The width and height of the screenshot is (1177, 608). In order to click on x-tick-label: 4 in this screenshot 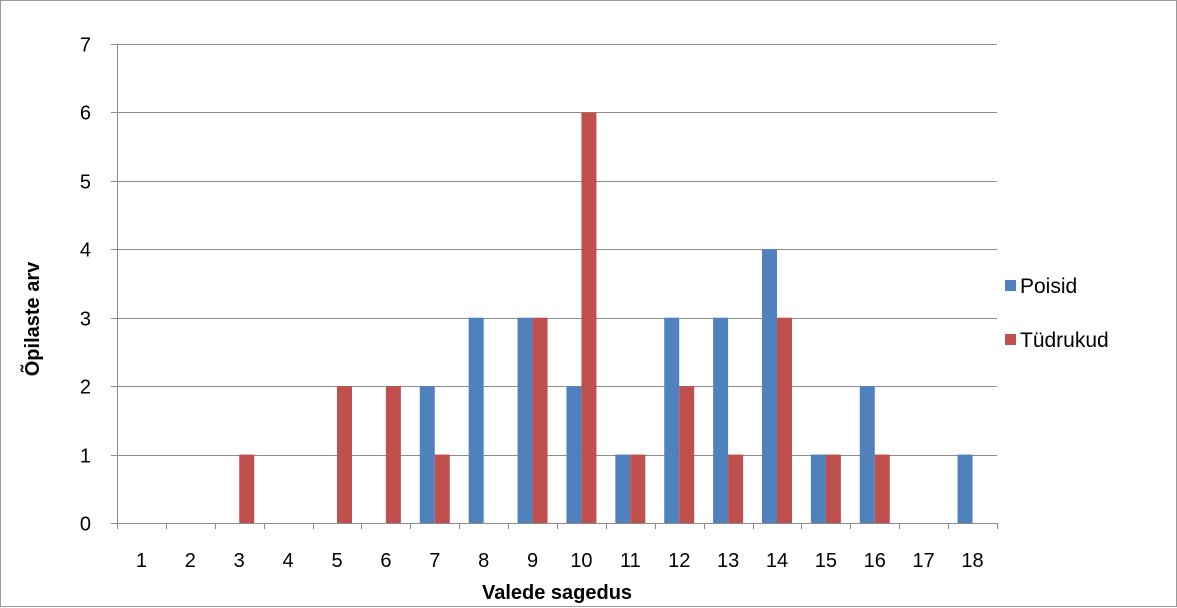, I will do `click(288, 561)`.